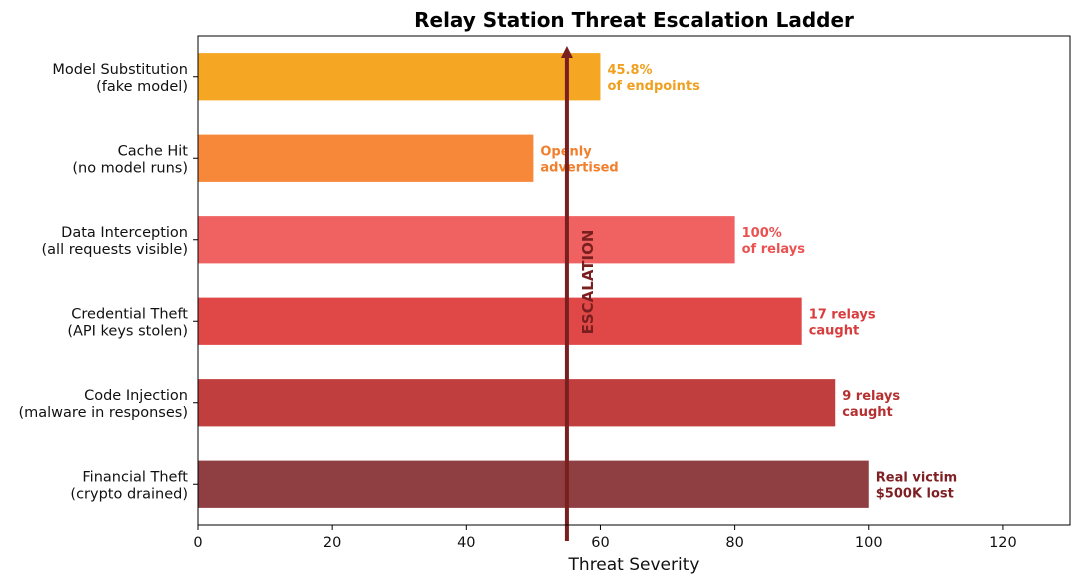 This screenshot has height=585, width=1080. I want to click on x-tick-label-1: 20, so click(332, 543).